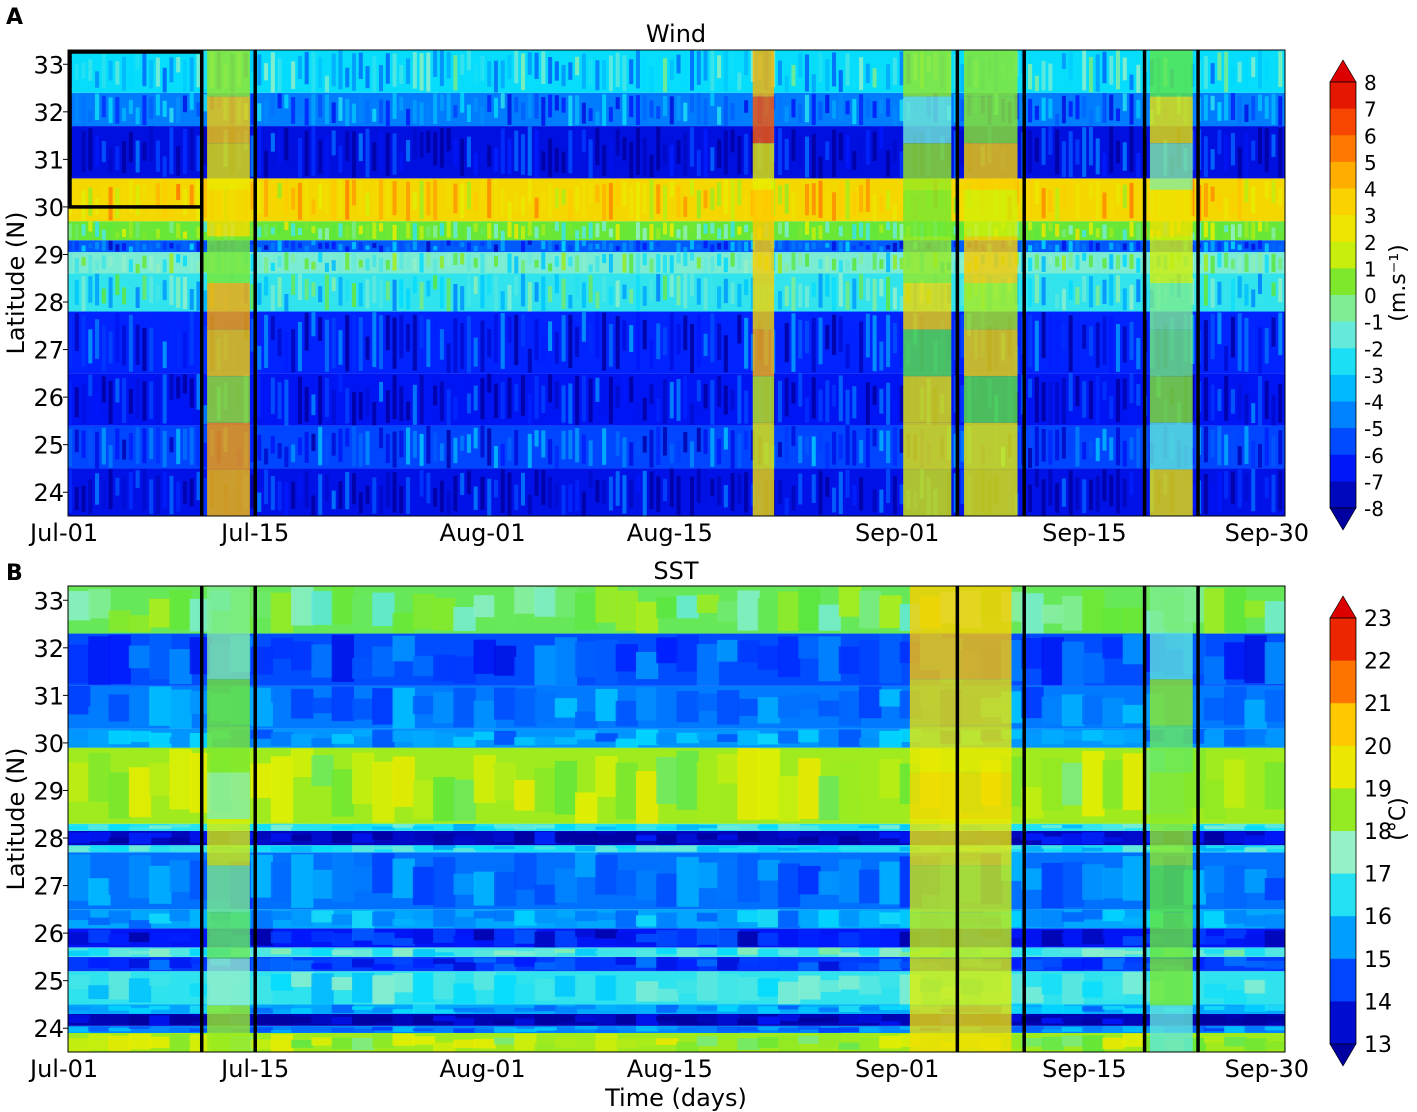 The image size is (1417, 1112). What do you see at coordinates (1378, 875) in the screenshot?
I see `colorbar-tick-label: 17` at bounding box center [1378, 875].